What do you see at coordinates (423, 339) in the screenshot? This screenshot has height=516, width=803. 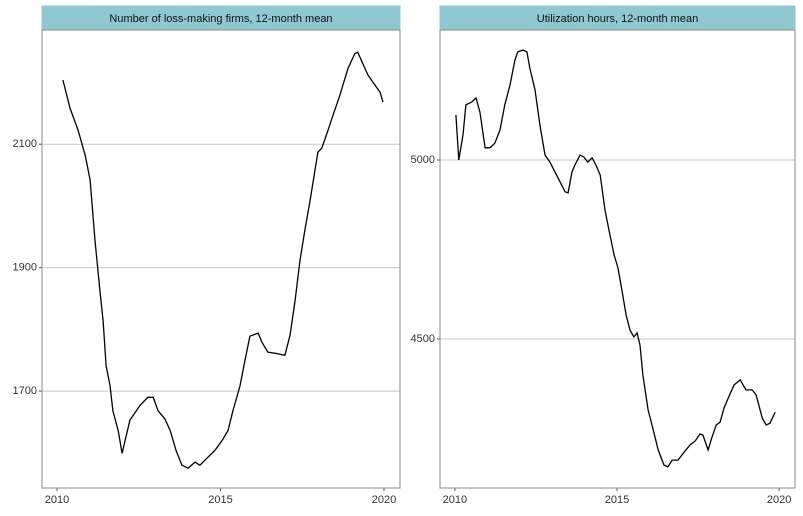 I see `y-tick-label: 4500` at bounding box center [423, 339].